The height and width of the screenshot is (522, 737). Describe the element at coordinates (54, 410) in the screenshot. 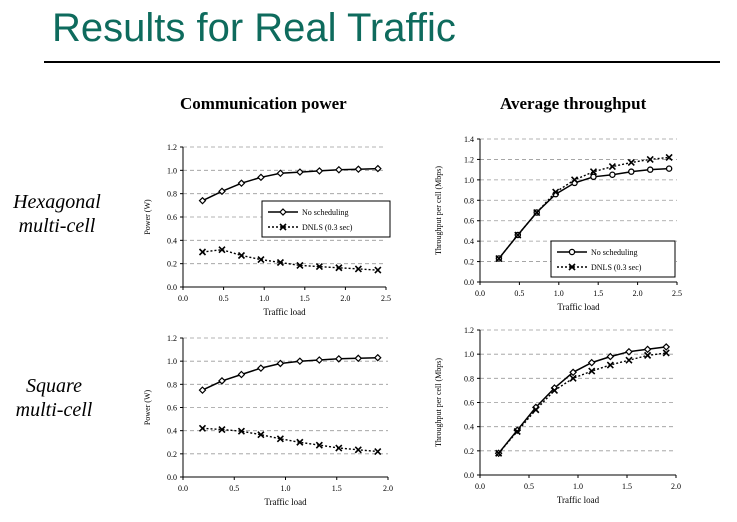

I see `row-label-square-line2: multi-cell` at that location.